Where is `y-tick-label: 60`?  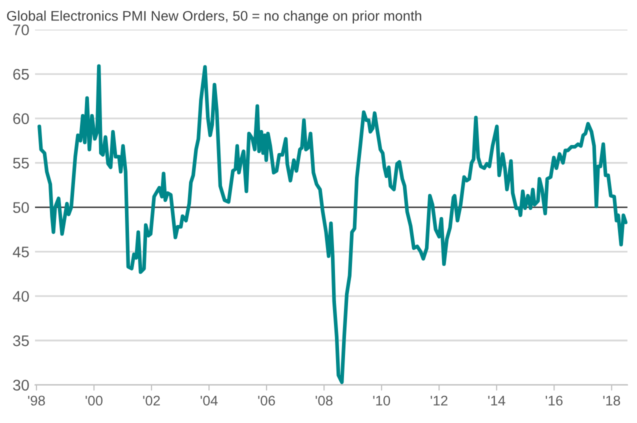
y-tick-label: 60 is located at coordinates (21, 118).